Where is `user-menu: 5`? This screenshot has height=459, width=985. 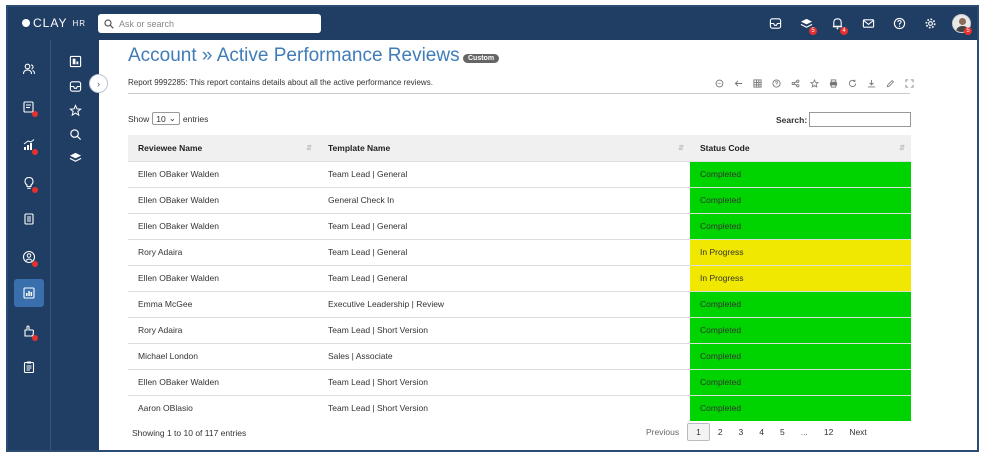
user-menu: 5 is located at coordinates (961, 23).